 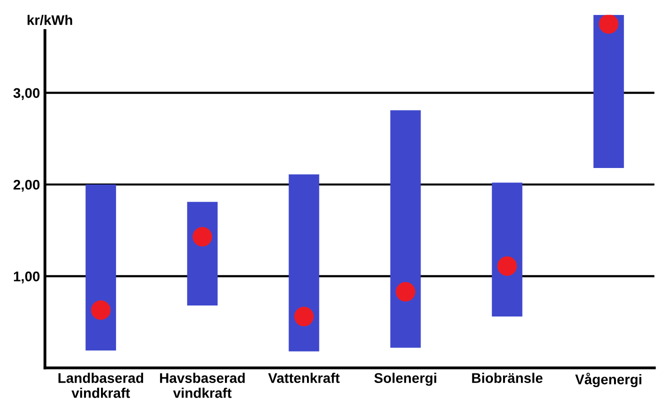 What do you see at coordinates (50, 20) in the screenshot?
I see `y-axis-title: kr/kWh` at bounding box center [50, 20].